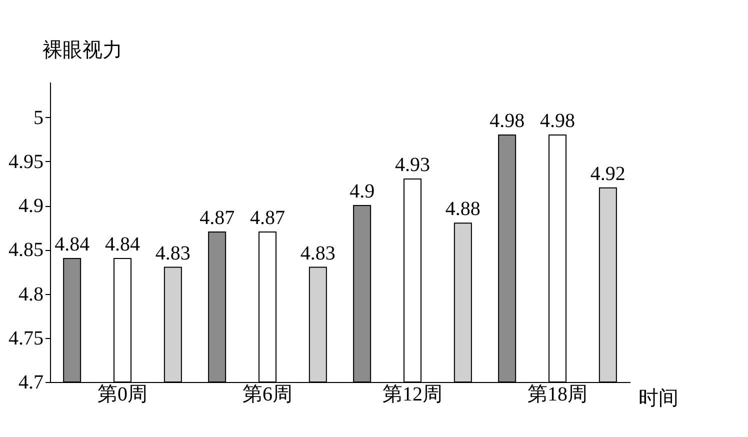 The image size is (748, 437). What do you see at coordinates (26, 338) in the screenshot?
I see `y-tick-label: 4.75` at bounding box center [26, 338].